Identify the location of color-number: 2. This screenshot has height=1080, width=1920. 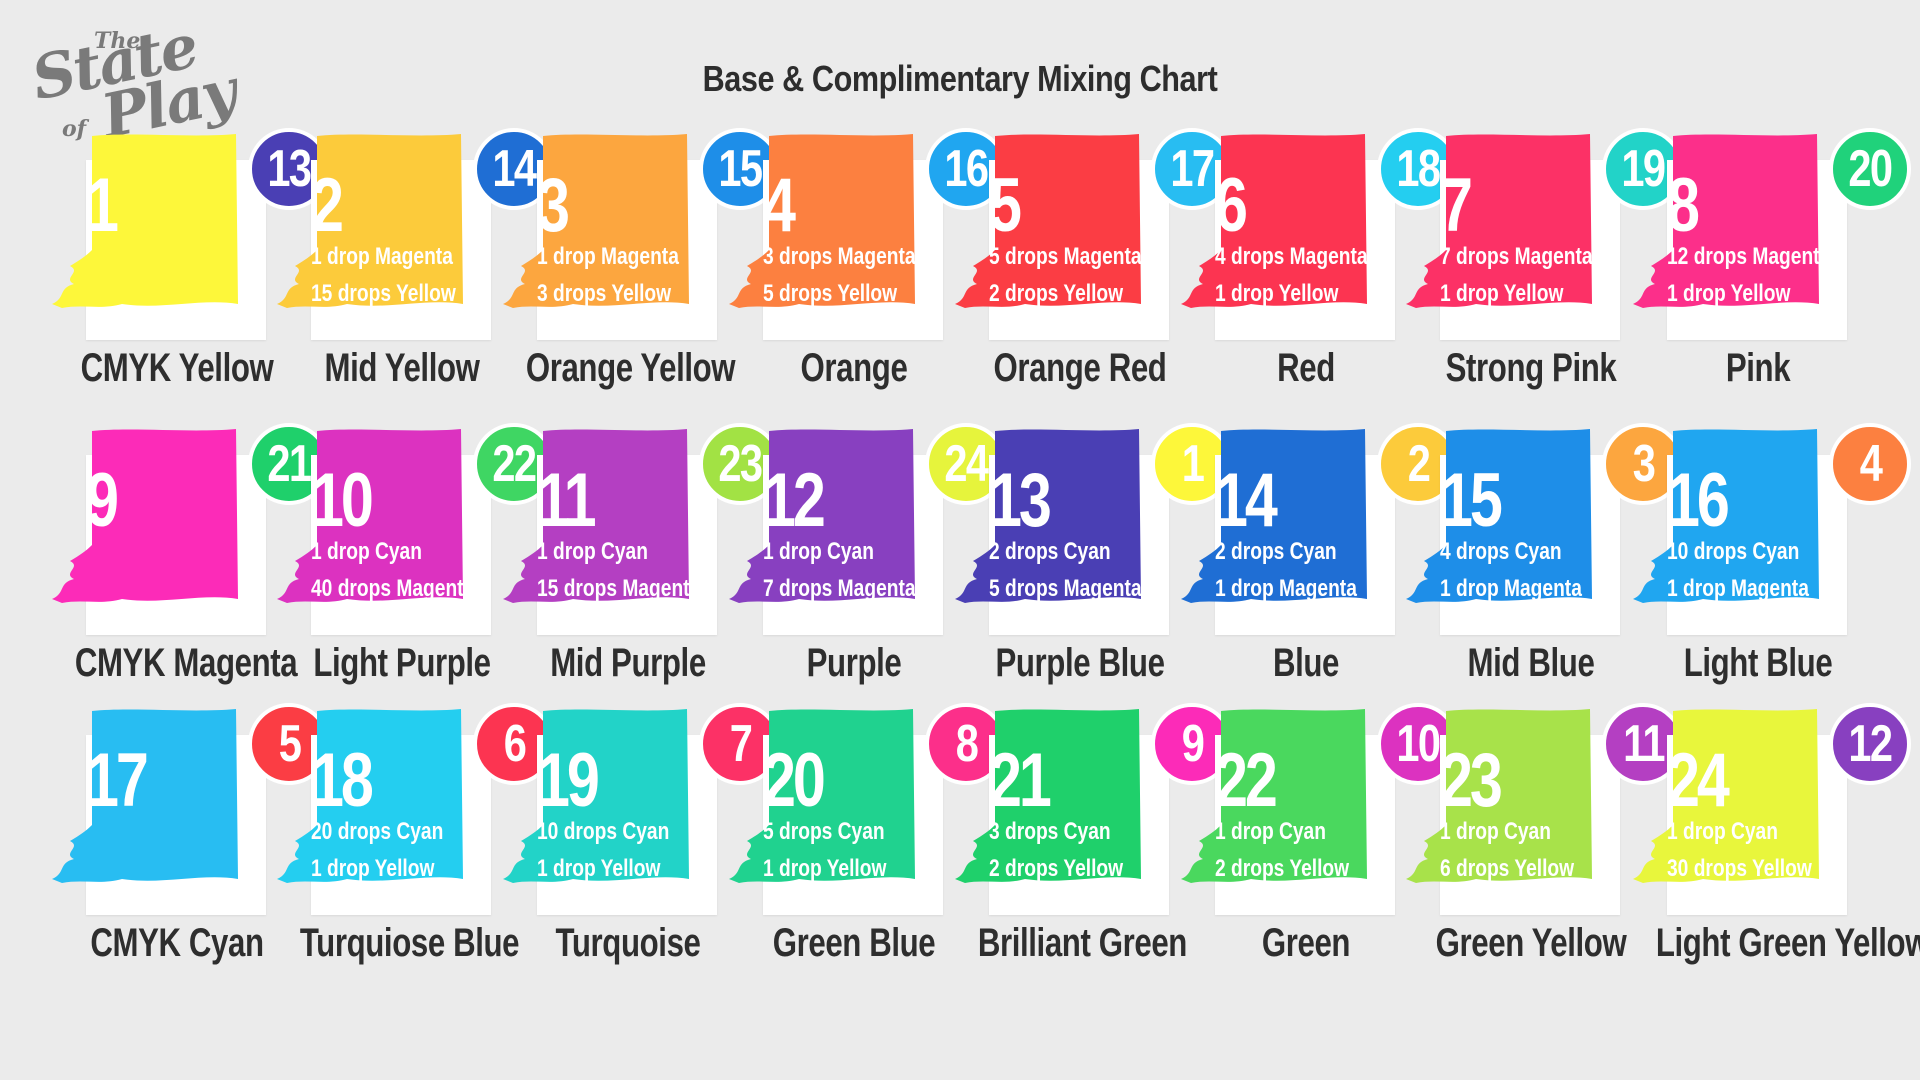
(327, 205).